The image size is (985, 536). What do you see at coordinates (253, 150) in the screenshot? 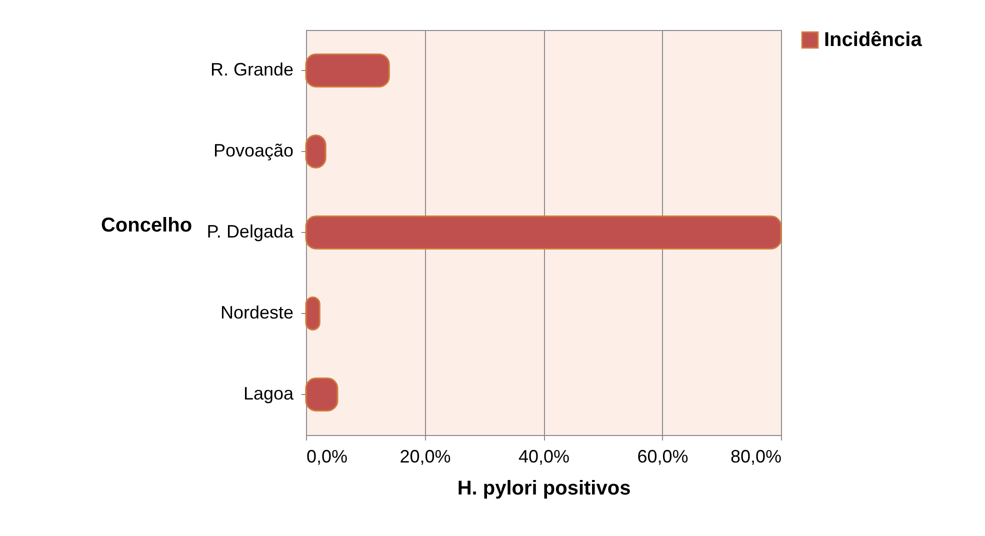
I see `y-tick-label: Povoação` at bounding box center [253, 150].